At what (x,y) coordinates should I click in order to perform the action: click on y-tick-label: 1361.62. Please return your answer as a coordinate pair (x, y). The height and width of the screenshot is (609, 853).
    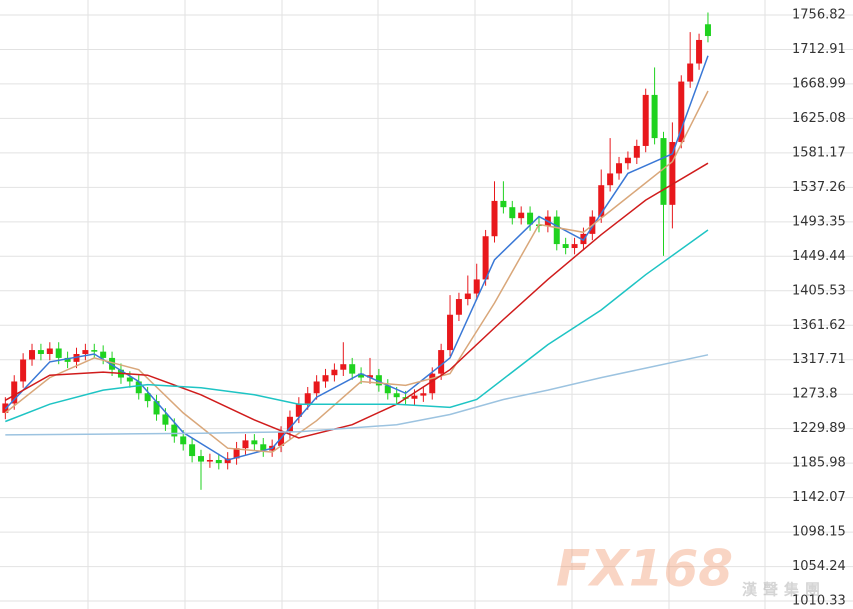
    Looking at the image, I should click on (819, 325).